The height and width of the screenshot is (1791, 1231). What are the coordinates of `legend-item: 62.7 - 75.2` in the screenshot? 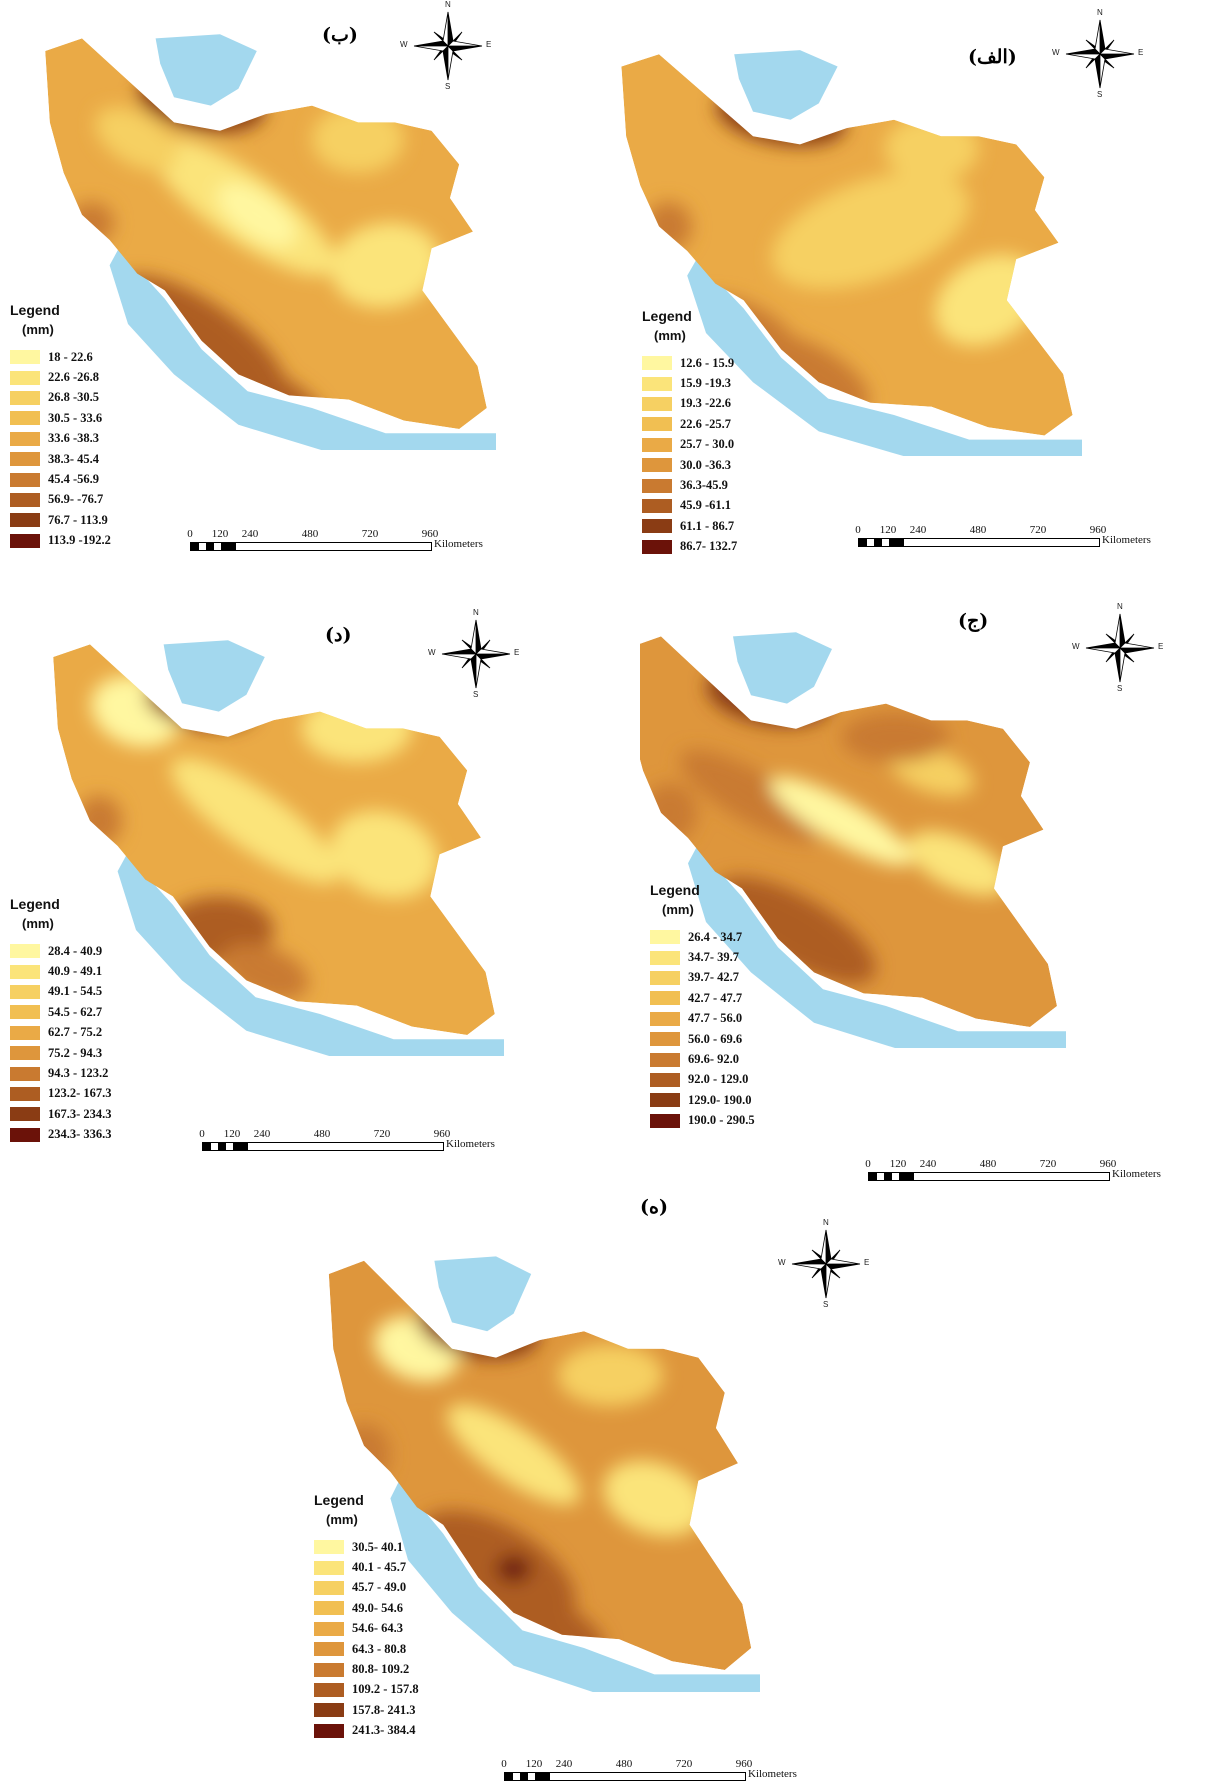 It's located at (61, 1033).